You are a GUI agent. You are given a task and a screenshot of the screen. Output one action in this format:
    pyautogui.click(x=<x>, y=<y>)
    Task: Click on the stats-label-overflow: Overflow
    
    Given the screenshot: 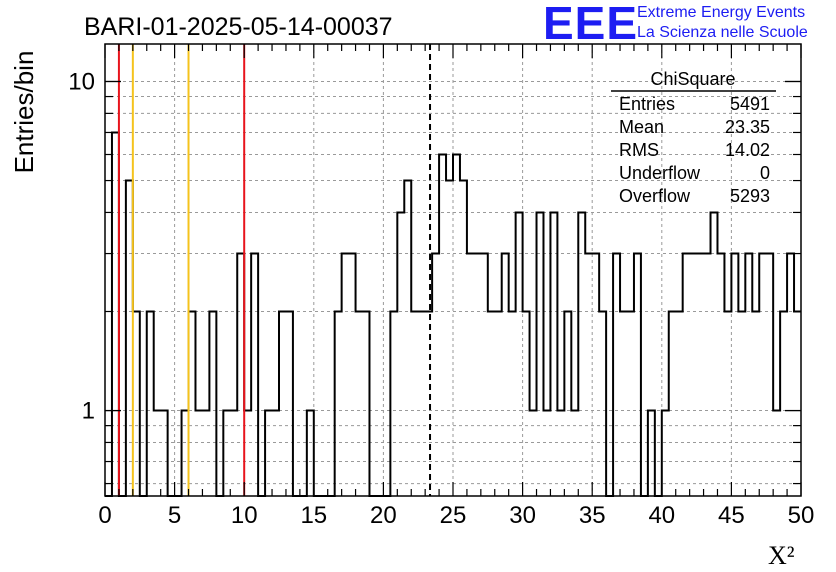 What is the action you would take?
    pyautogui.click(x=655, y=196)
    